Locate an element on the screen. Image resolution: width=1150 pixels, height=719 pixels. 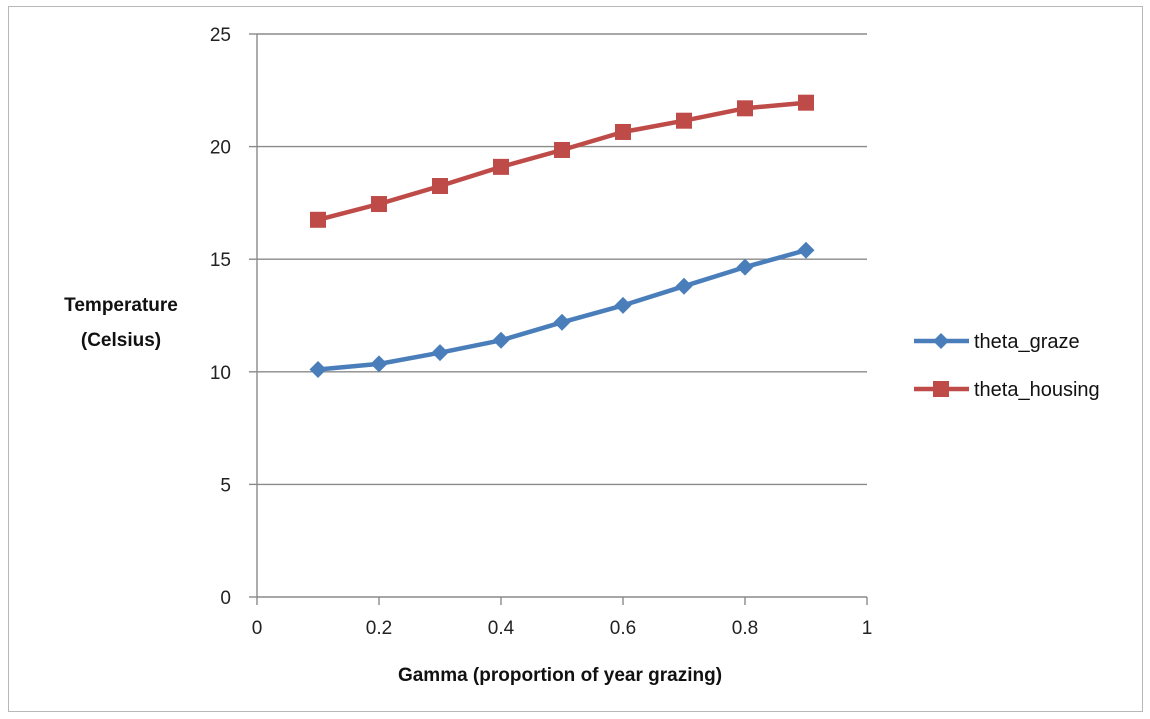
y-axis-label-line-1: Temperature is located at coordinates (121, 305).